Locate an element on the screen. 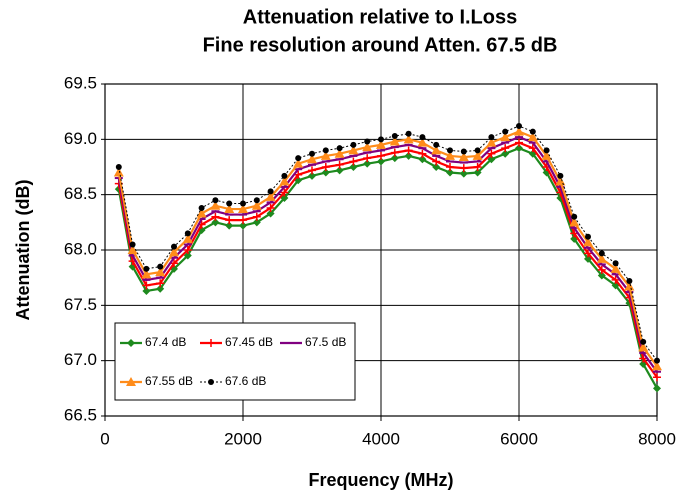  legend-label: 67.55 dB is located at coordinates (169, 381).